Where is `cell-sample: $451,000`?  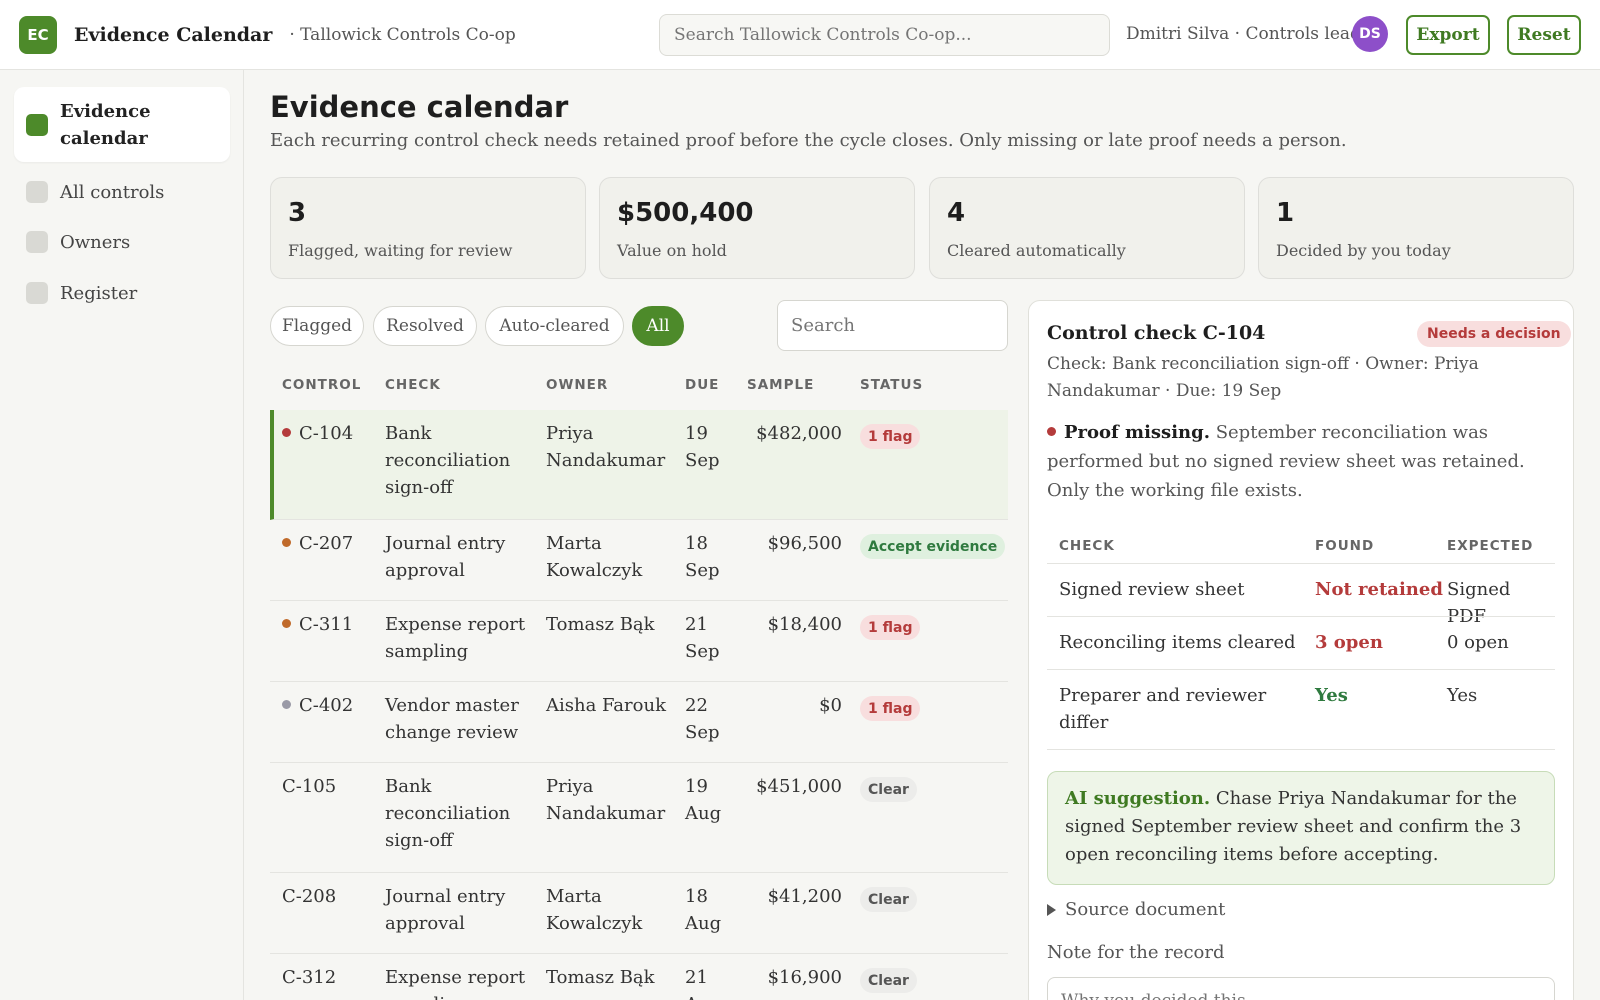 cell-sample: $451,000 is located at coordinates (799, 786).